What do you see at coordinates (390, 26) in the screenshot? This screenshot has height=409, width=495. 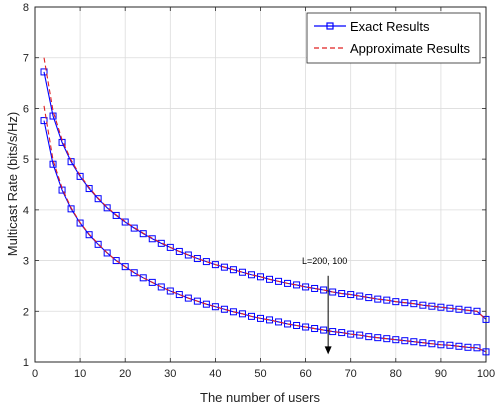 I see `legend-exact-label: Exact Results` at bounding box center [390, 26].